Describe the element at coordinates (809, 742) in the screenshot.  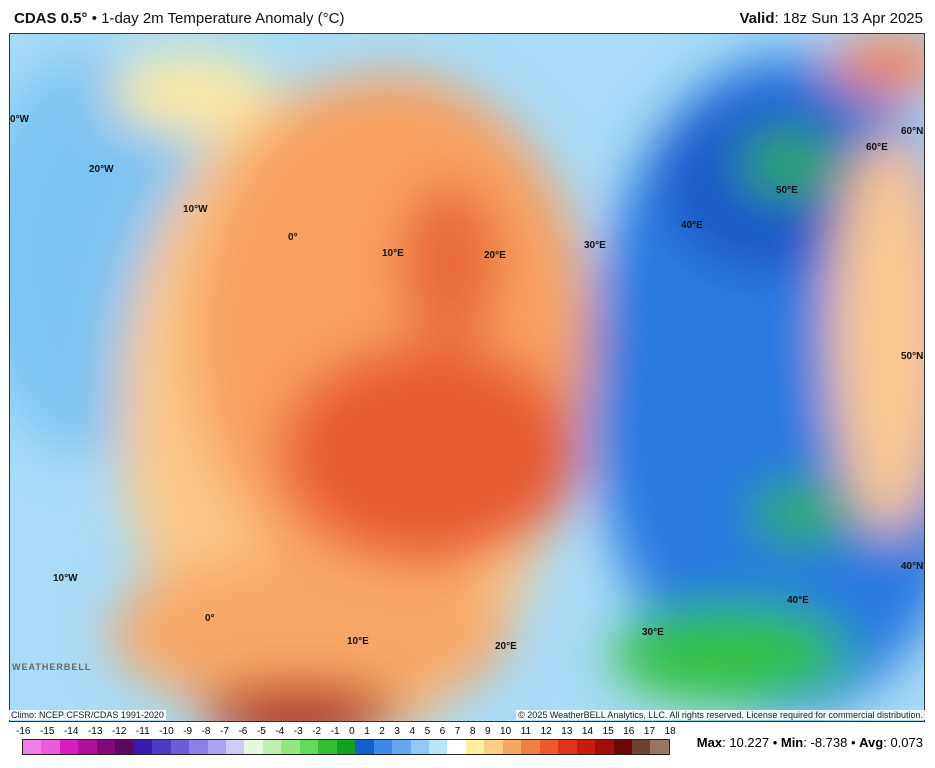
I see `stats: Max: 10.227 • Min: -8.738 • Avg: 0.073` at that location.